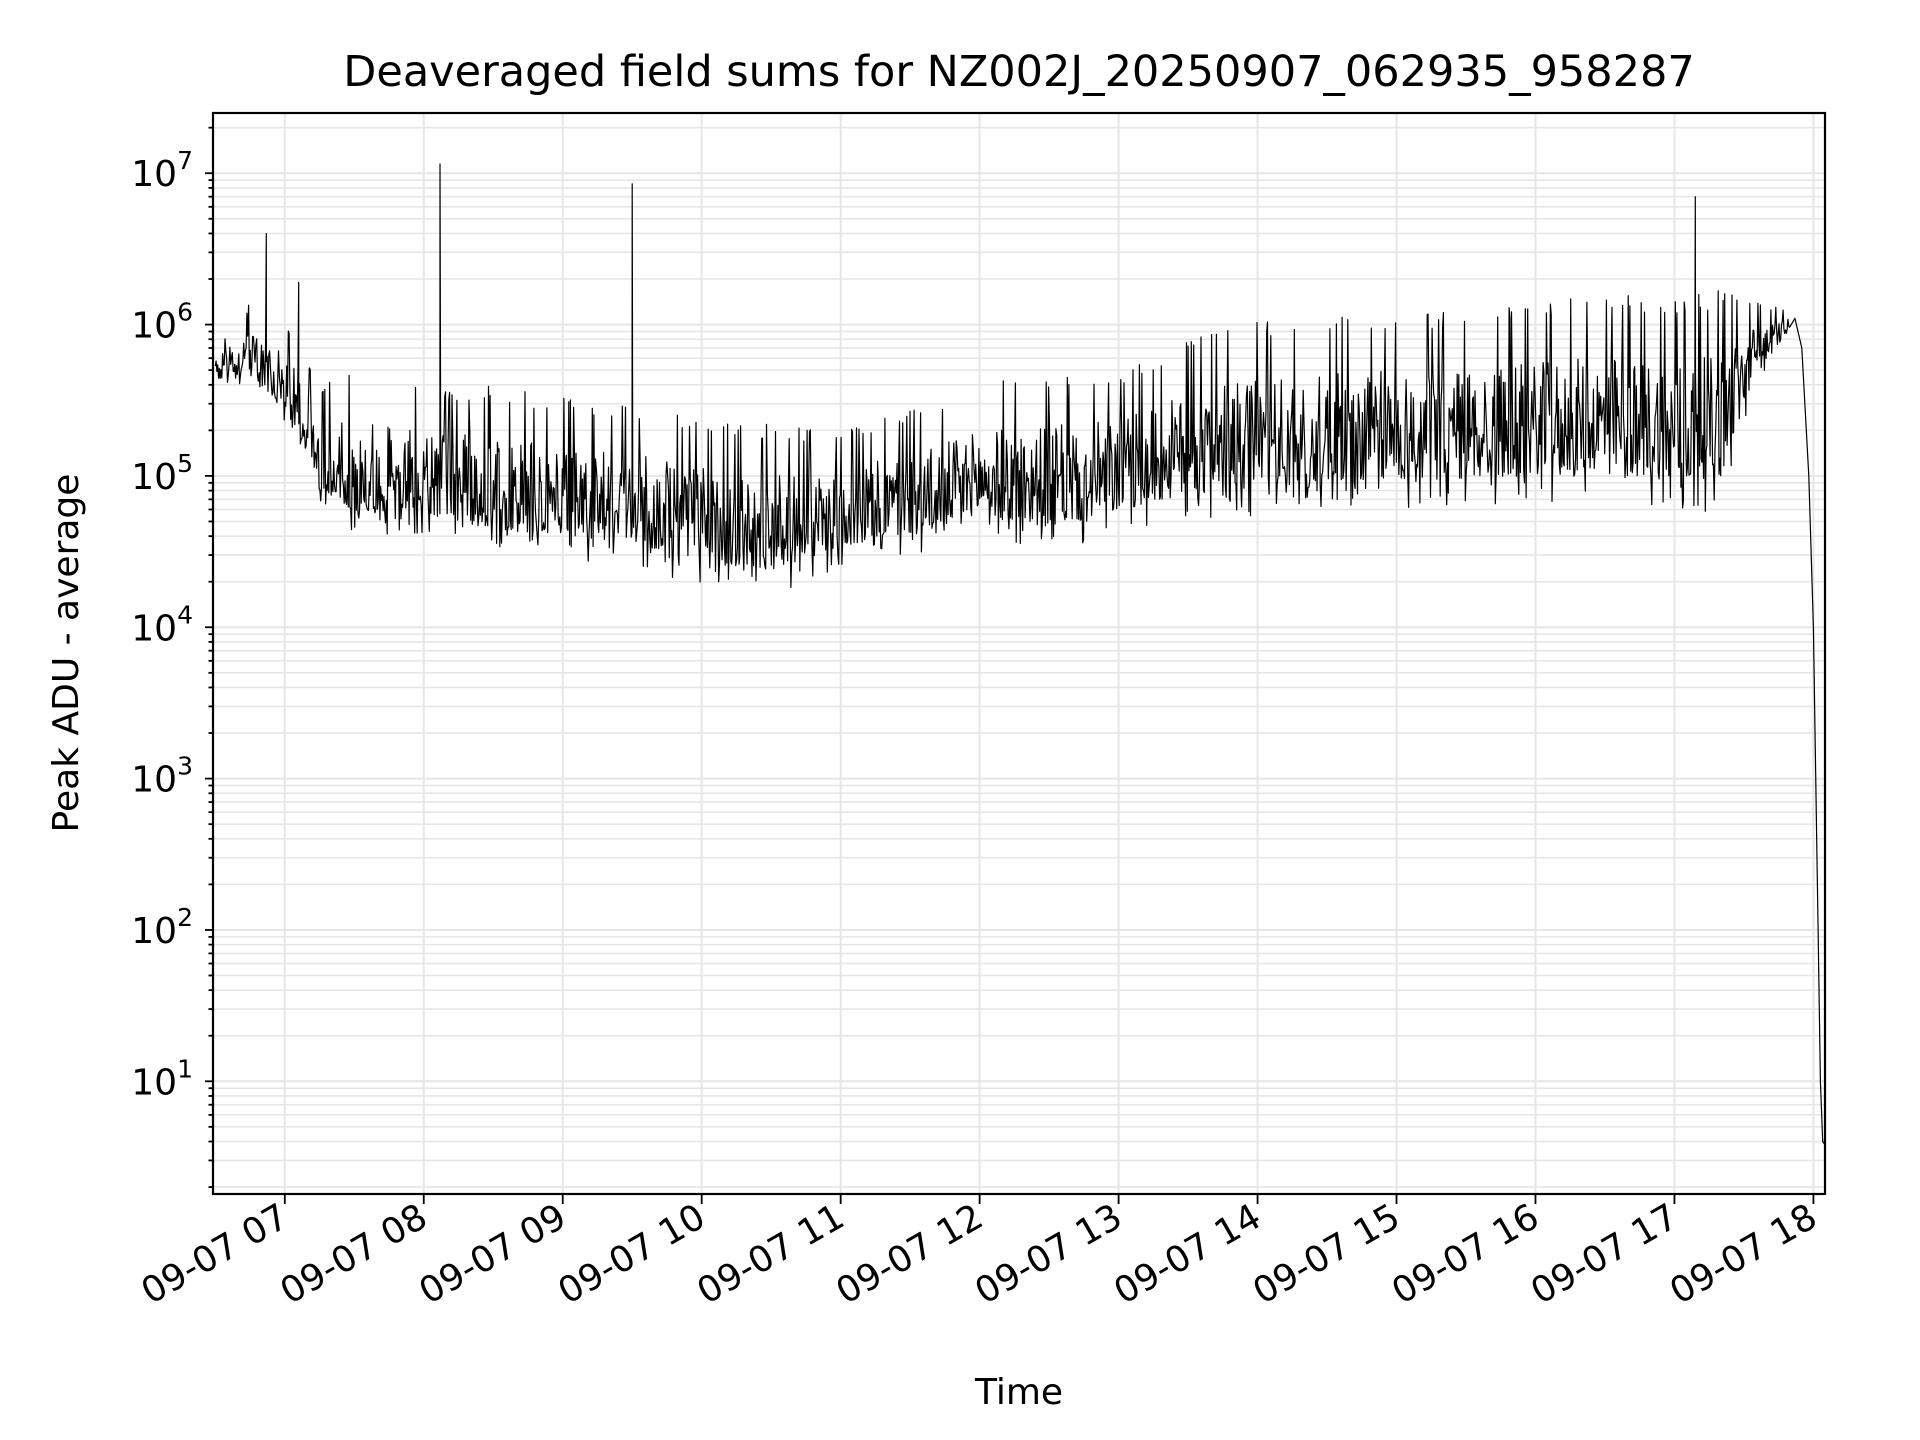 The height and width of the screenshot is (1440, 1920). Describe the element at coordinates (1018, 1392) in the screenshot. I see `x-axis-label: Time` at that location.